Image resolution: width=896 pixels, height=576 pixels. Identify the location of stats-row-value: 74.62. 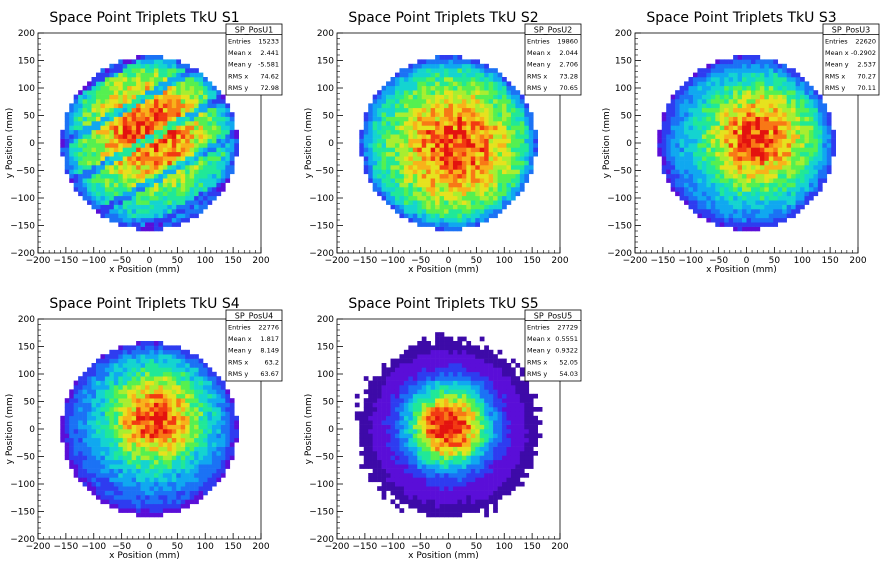
(269, 76).